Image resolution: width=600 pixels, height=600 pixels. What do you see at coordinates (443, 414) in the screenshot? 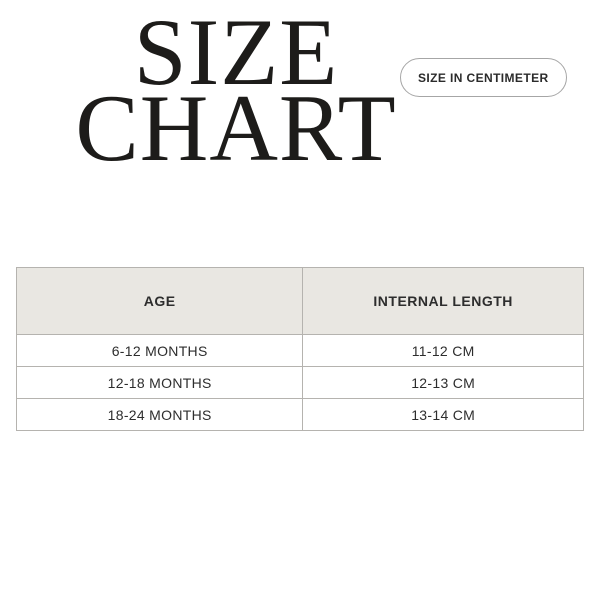
I see `length-cell: 13-14 CM` at bounding box center [443, 414].